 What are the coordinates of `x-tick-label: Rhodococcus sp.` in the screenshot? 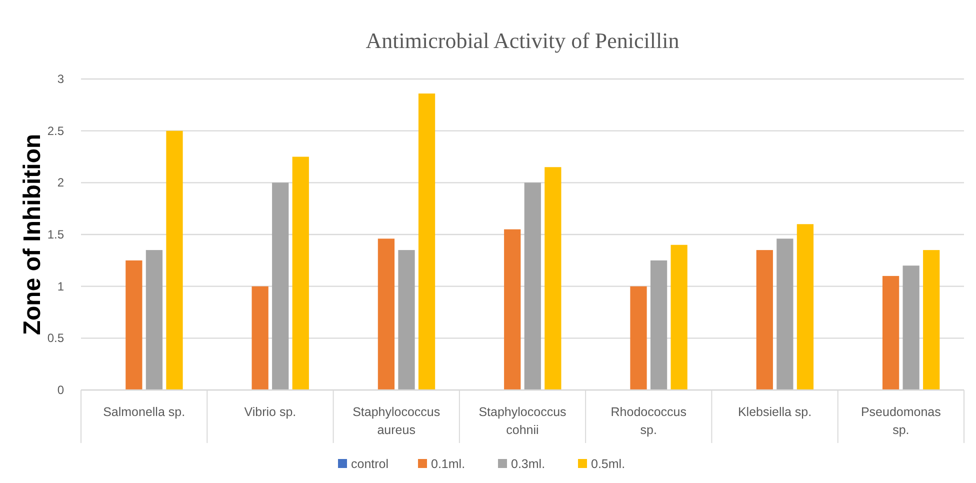 It's located at (648, 421).